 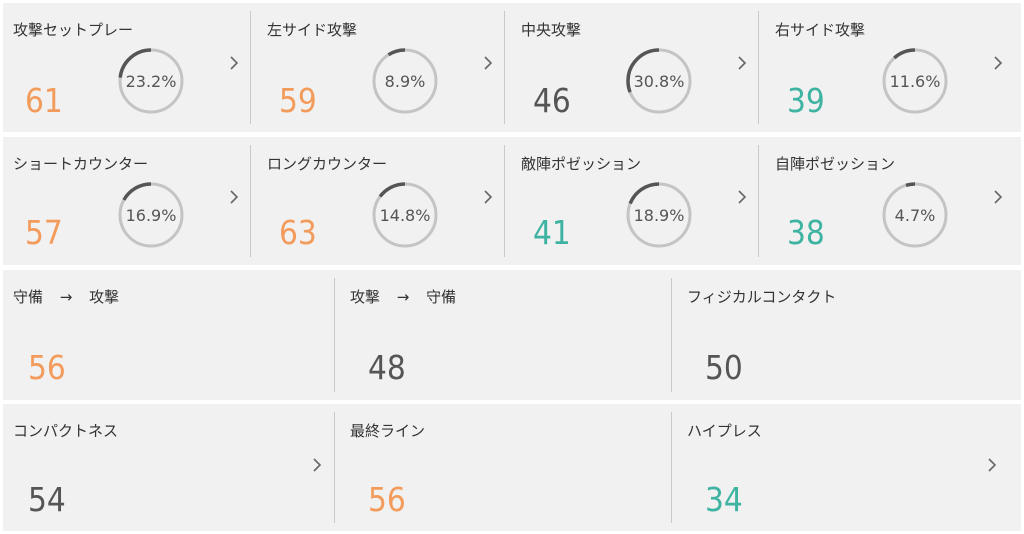 I want to click on metric-title: フィジカルコンタクト, so click(x=762, y=297).